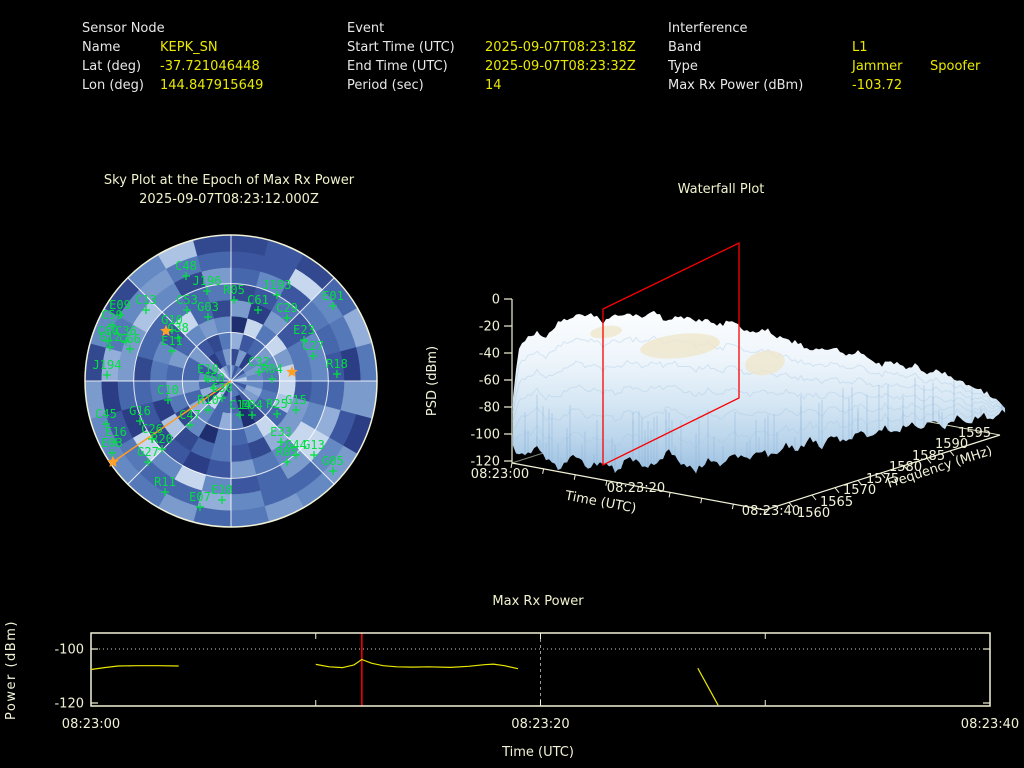 The width and height of the screenshot is (1024, 768). Describe the element at coordinates (366, 28) in the screenshot. I see `event-title: Event` at that location.